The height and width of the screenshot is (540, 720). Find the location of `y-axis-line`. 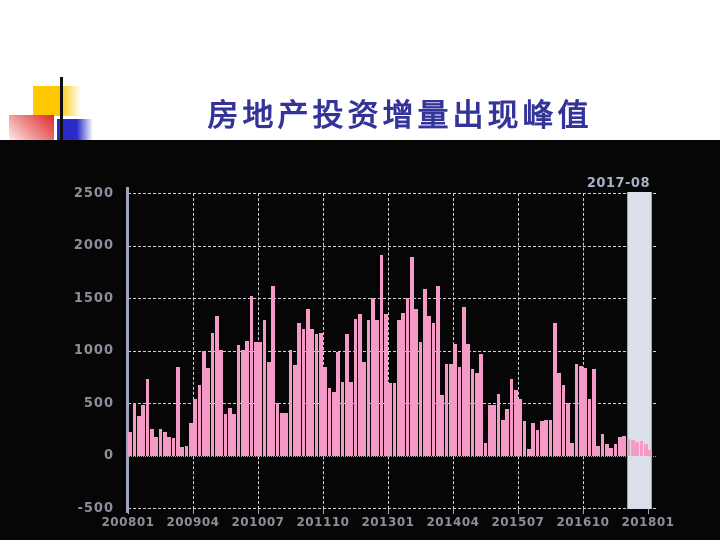

y-axis-line is located at coordinates (127, 350).